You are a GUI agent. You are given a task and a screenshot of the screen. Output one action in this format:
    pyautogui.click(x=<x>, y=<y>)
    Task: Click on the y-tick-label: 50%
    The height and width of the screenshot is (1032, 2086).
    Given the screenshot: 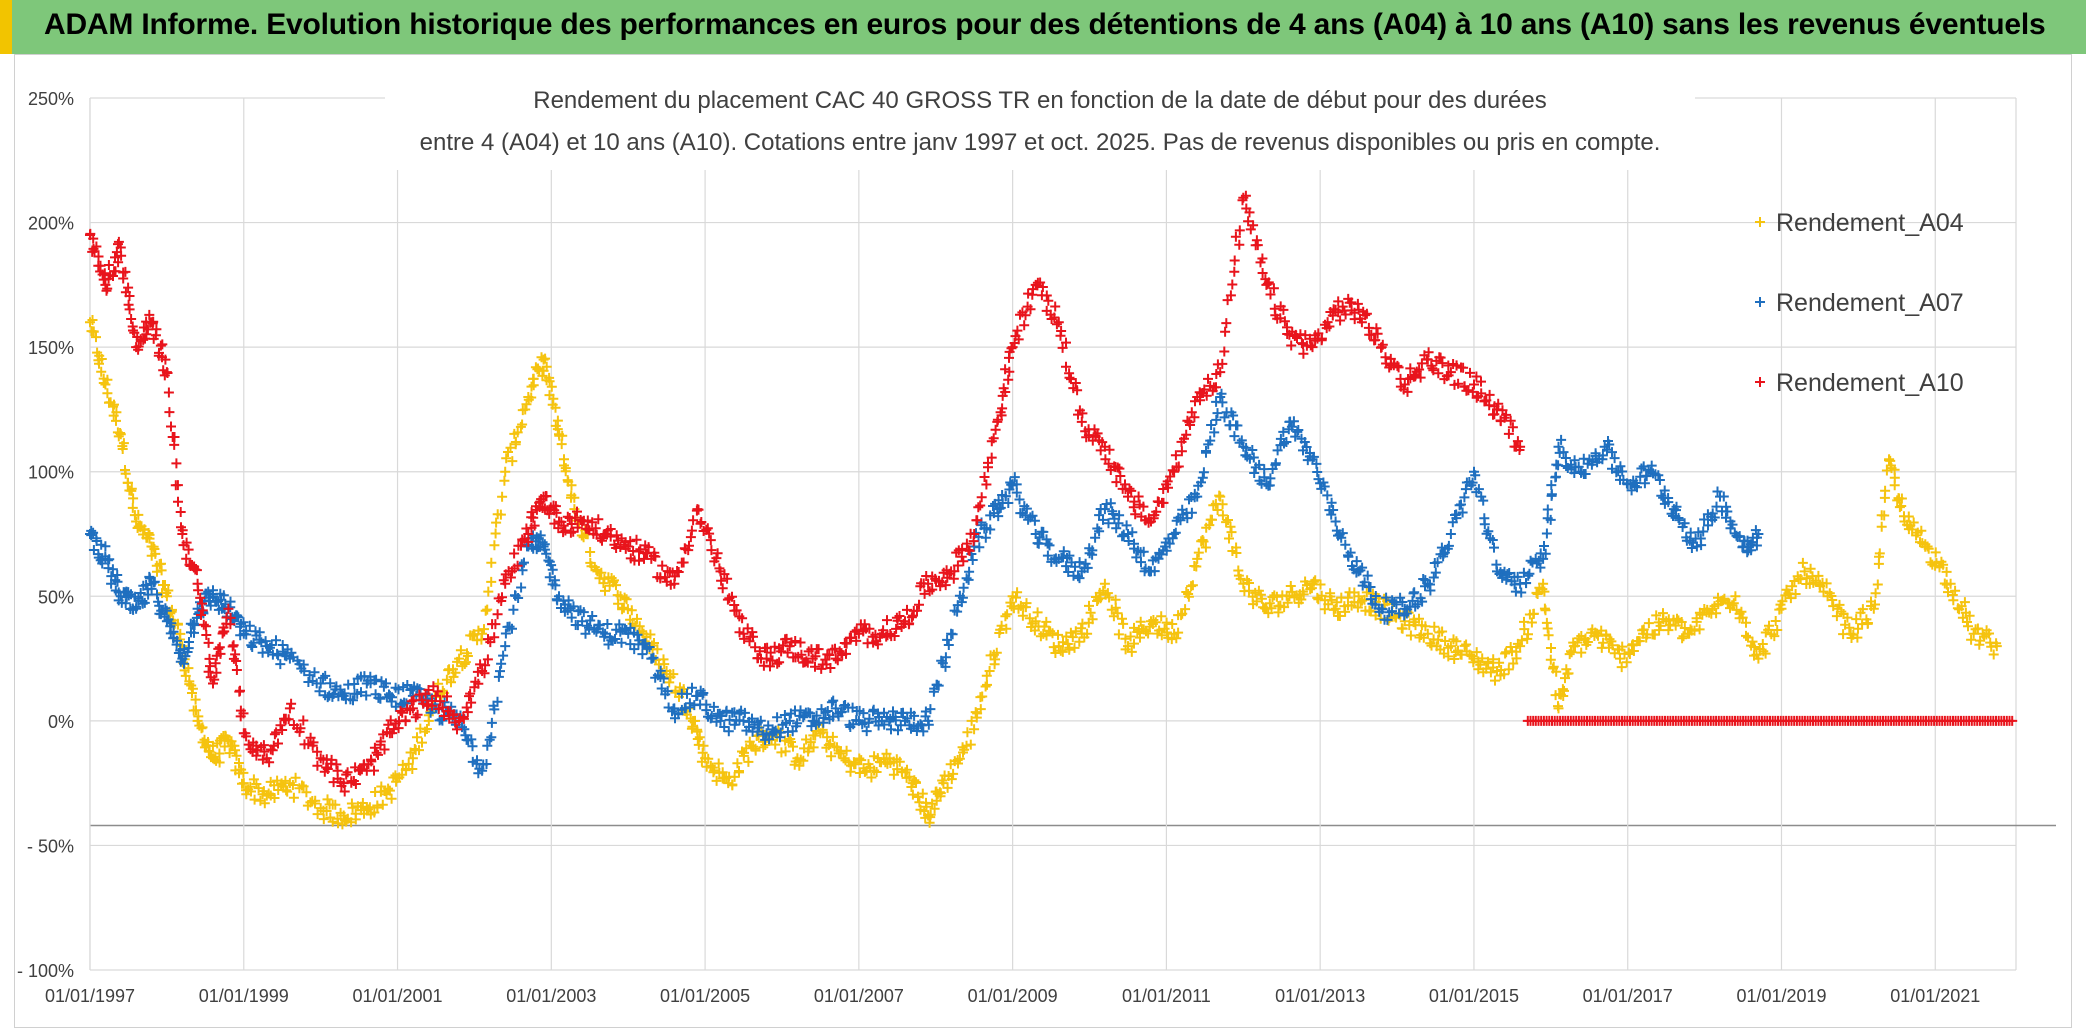 What is the action you would take?
    pyautogui.click(x=56, y=597)
    